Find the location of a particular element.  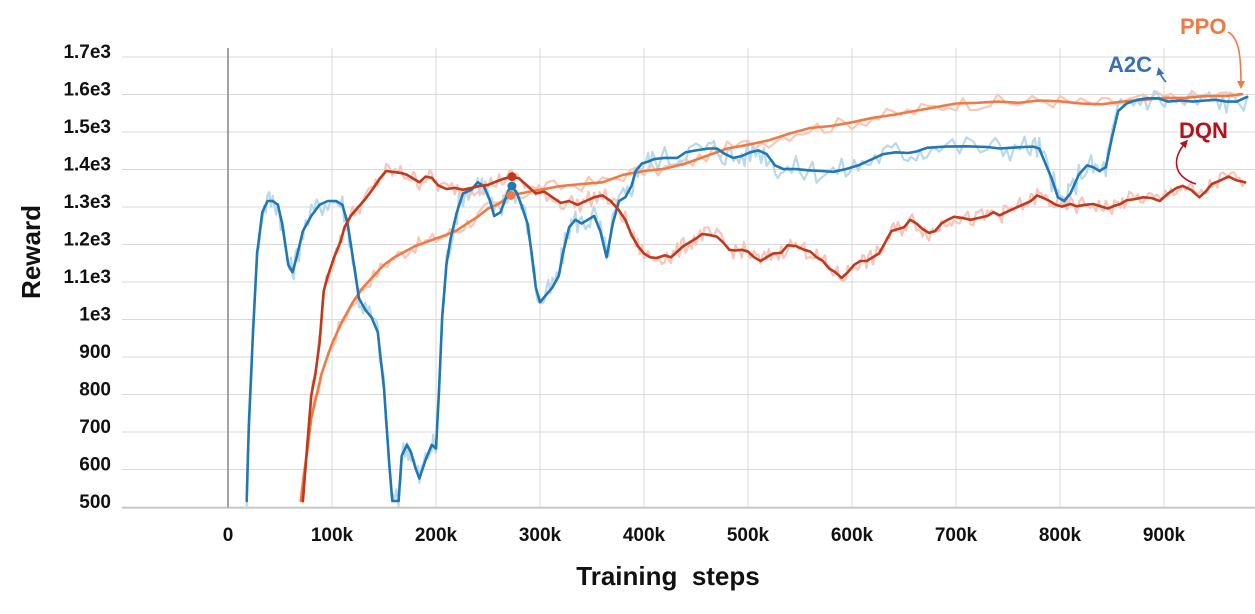

x-axis-title: Training steps is located at coordinates (668, 576).